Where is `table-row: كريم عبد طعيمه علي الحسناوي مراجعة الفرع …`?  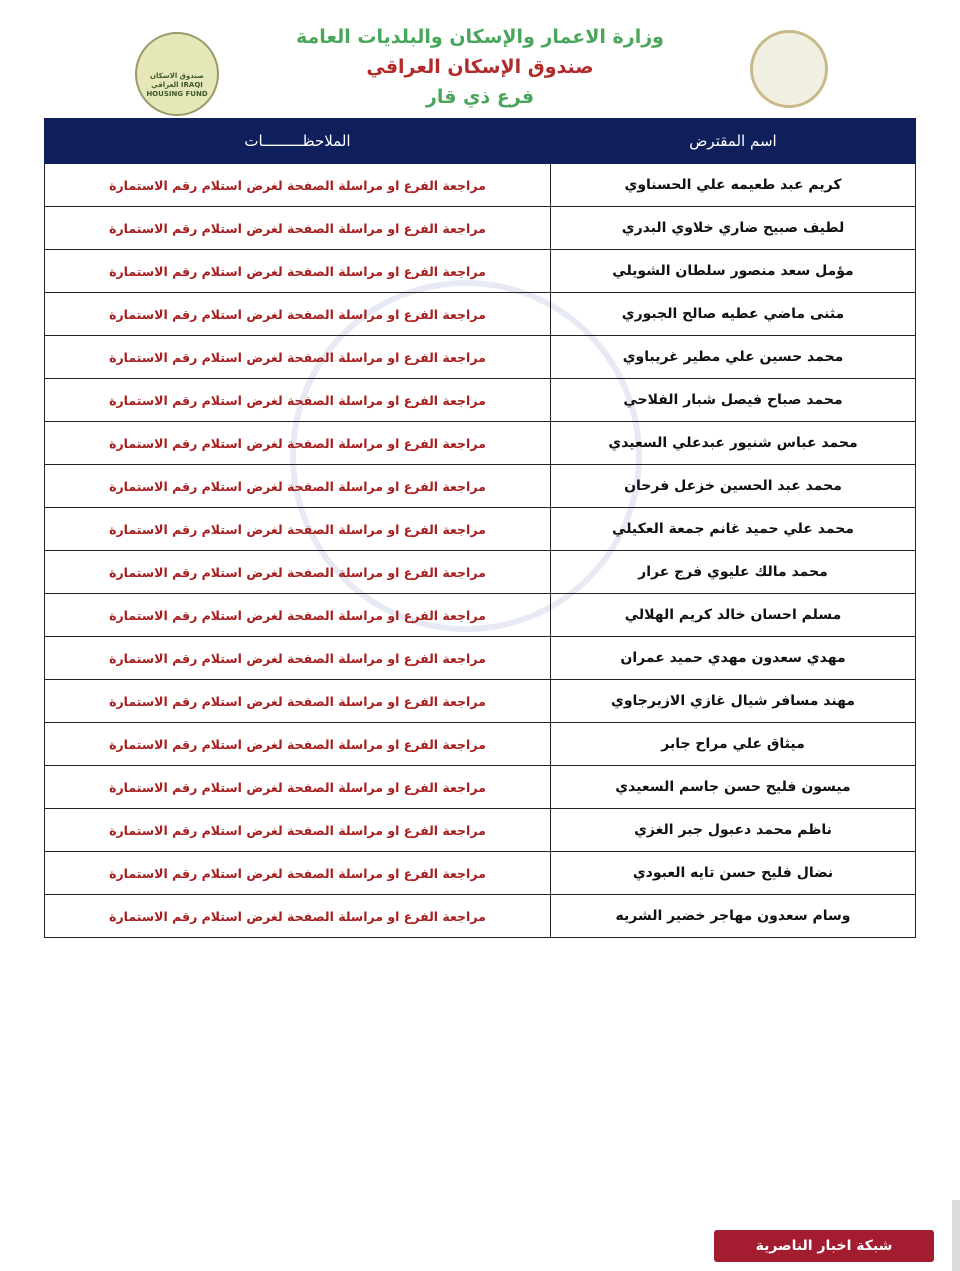
table-row: كريم عبد طعيمه علي الحسناوي مراجعة الفرع … is located at coordinates (480, 185).